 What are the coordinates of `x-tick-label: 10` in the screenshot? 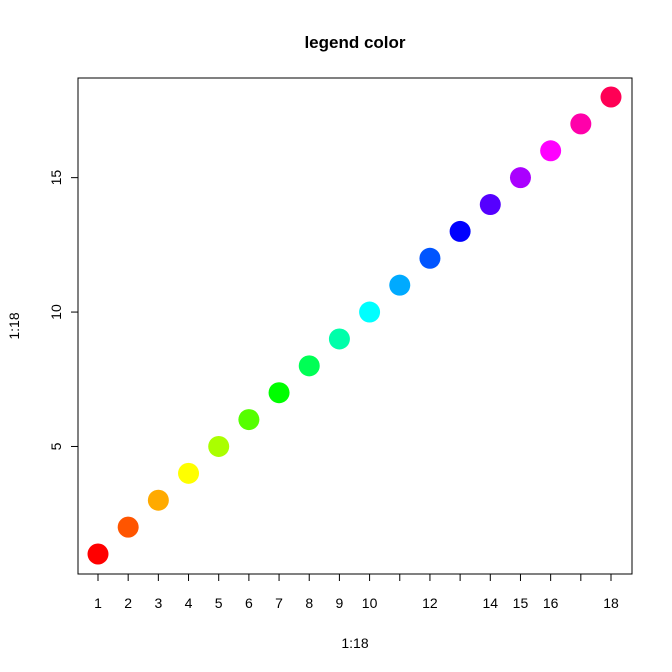 It's located at (370, 603).